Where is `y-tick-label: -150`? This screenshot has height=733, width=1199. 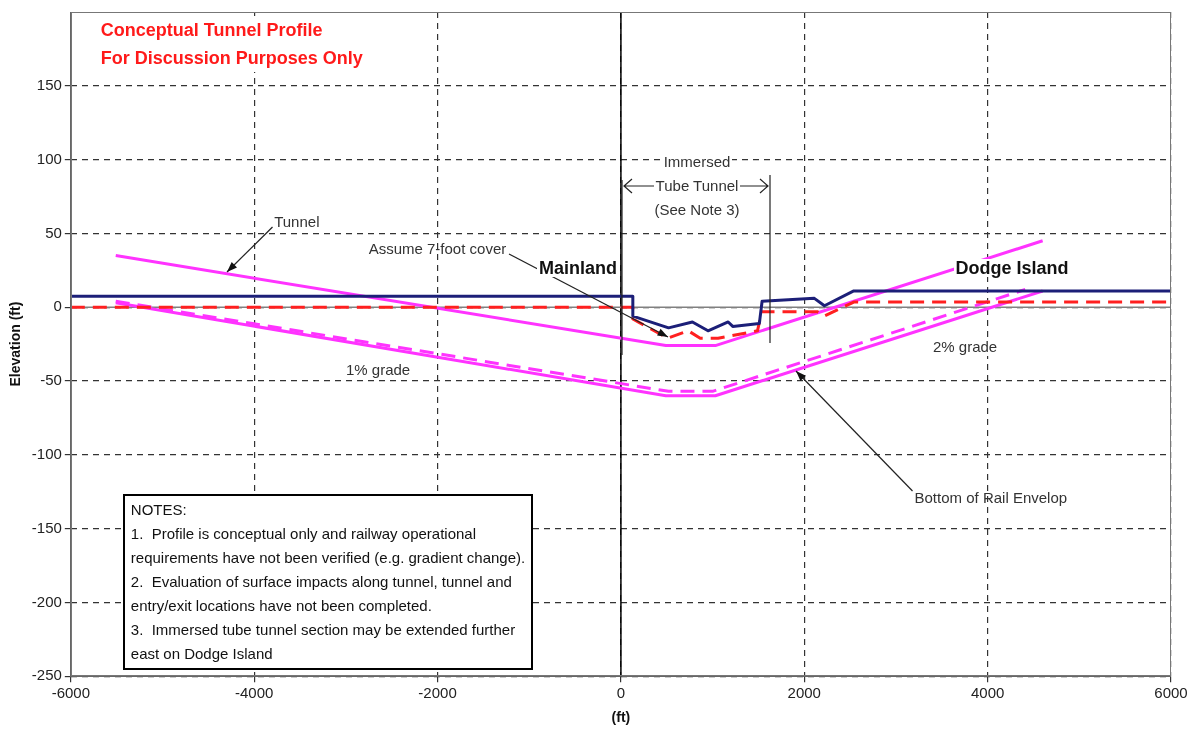 y-tick-label: -150 is located at coordinates (46, 527).